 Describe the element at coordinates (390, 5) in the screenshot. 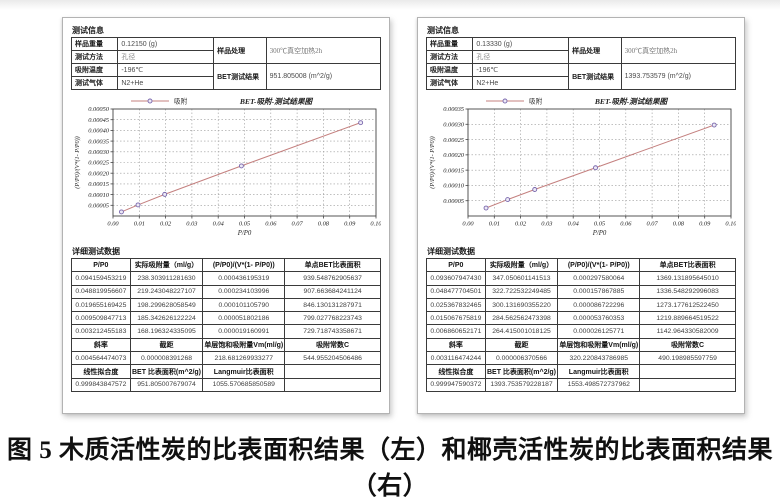

I see `scan-artifact-top` at that location.